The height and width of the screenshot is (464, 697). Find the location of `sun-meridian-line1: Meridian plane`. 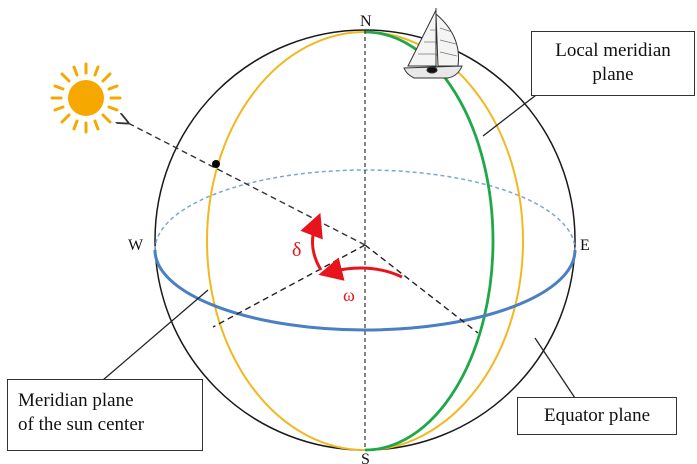

sun-meridian-line1: Meridian plane is located at coordinates (76, 400).